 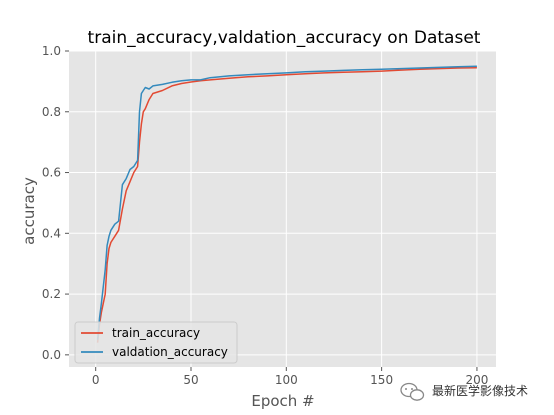 What do you see at coordinates (96, 380) in the screenshot?
I see `x-tick-label: 0` at bounding box center [96, 380].